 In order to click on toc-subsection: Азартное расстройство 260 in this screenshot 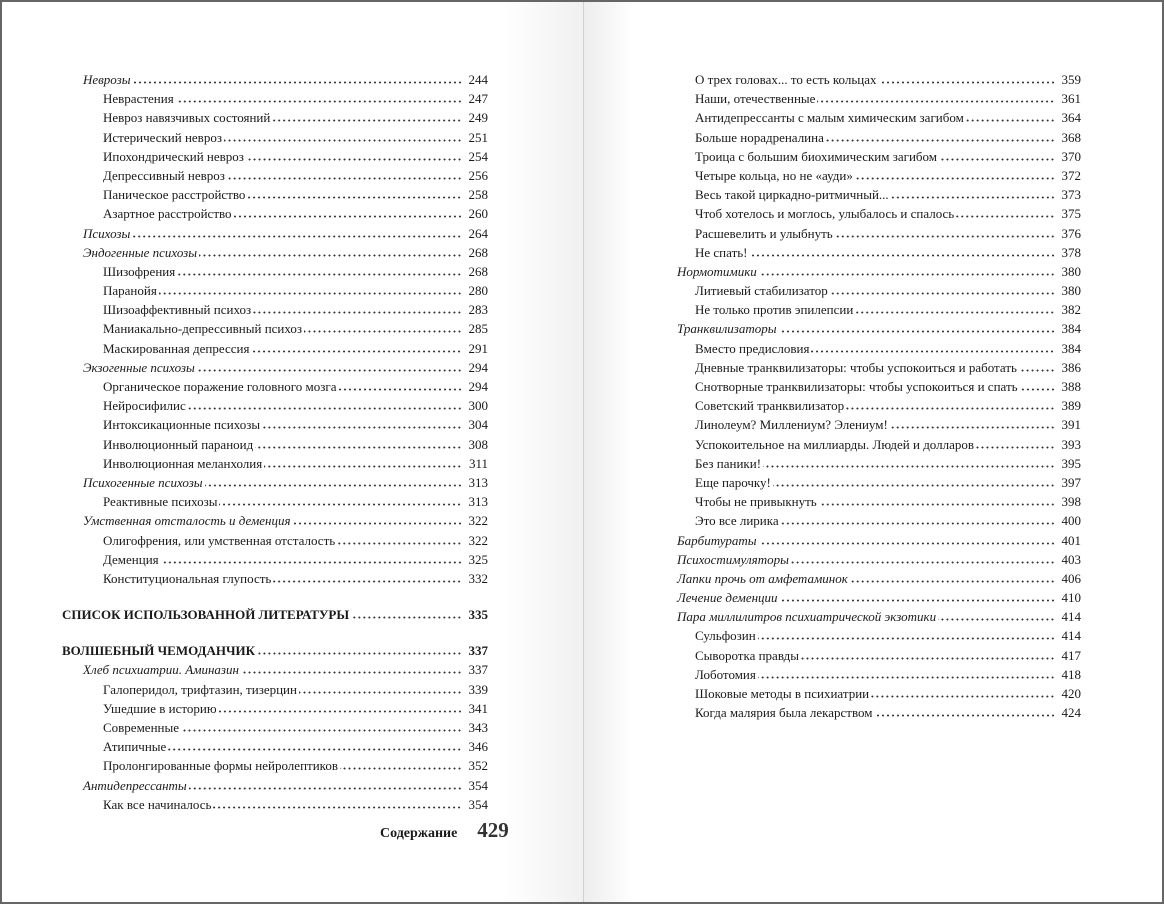, I will do `click(275, 213)`.